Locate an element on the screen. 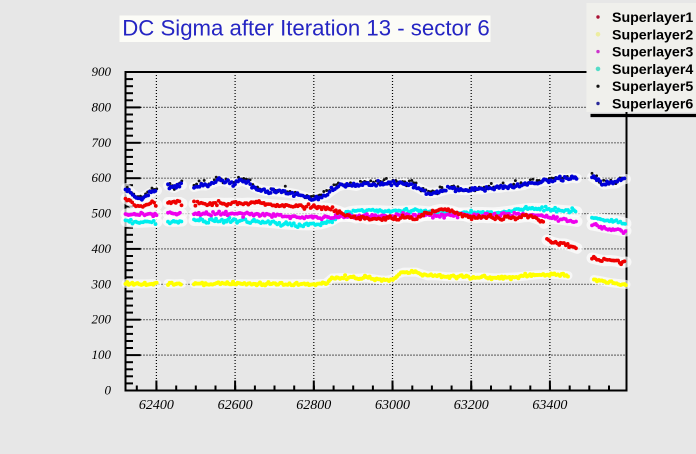 The width and height of the screenshot is (696, 454). svg-text: 600 is located at coordinates (102, 177).